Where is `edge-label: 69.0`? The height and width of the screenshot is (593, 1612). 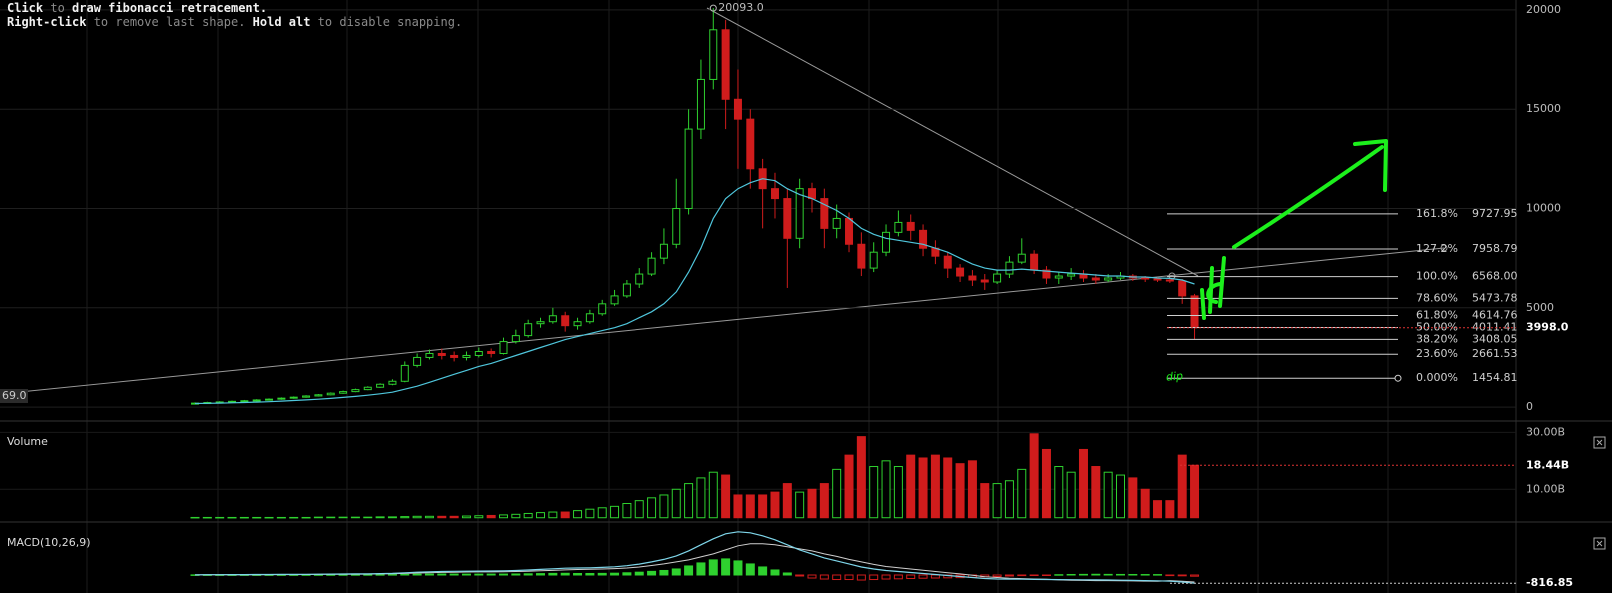
edge-label: 69.0 is located at coordinates (14, 395).